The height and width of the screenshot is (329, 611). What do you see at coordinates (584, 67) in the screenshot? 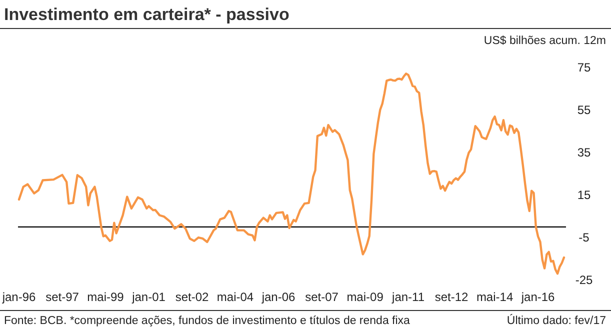
I see `y-tick-label: 75` at bounding box center [584, 67].